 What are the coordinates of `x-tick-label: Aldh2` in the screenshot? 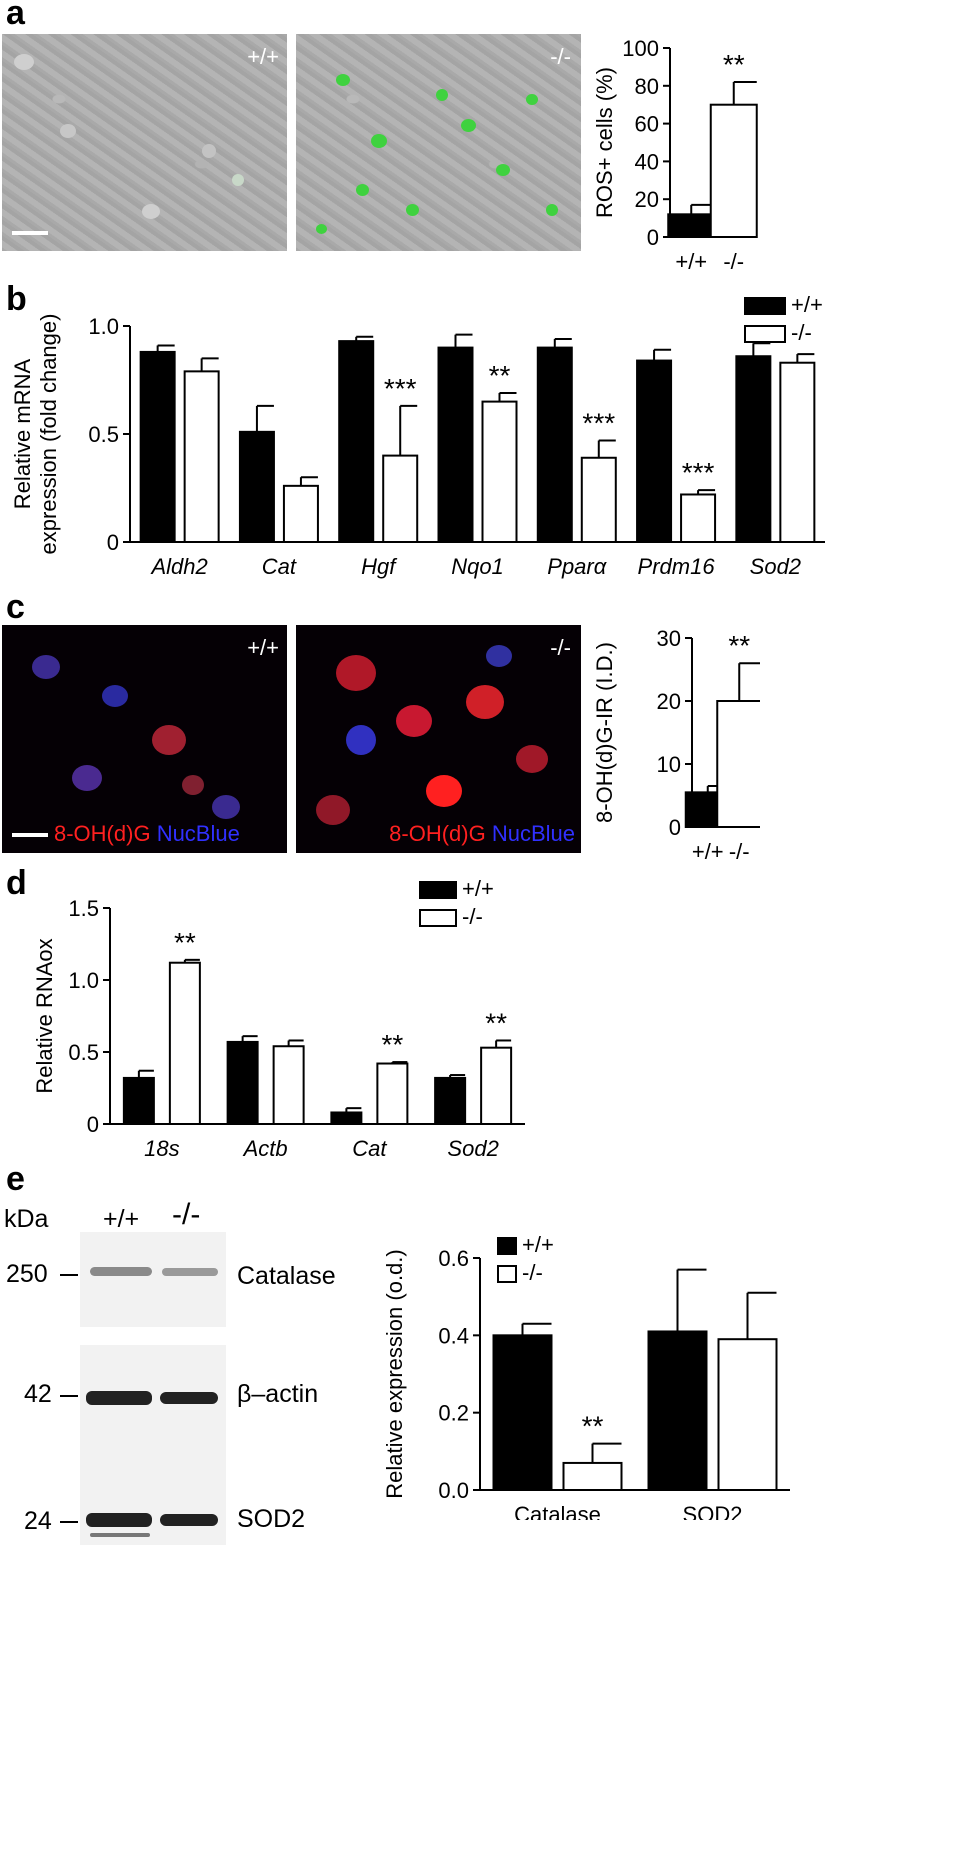 It's located at (179, 566).